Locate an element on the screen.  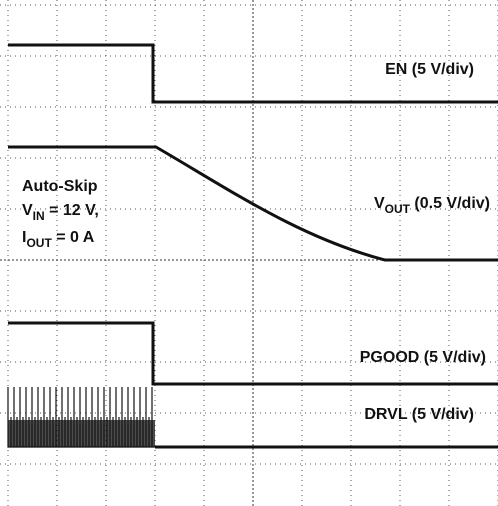
i: I is located at coordinates (24, 237).